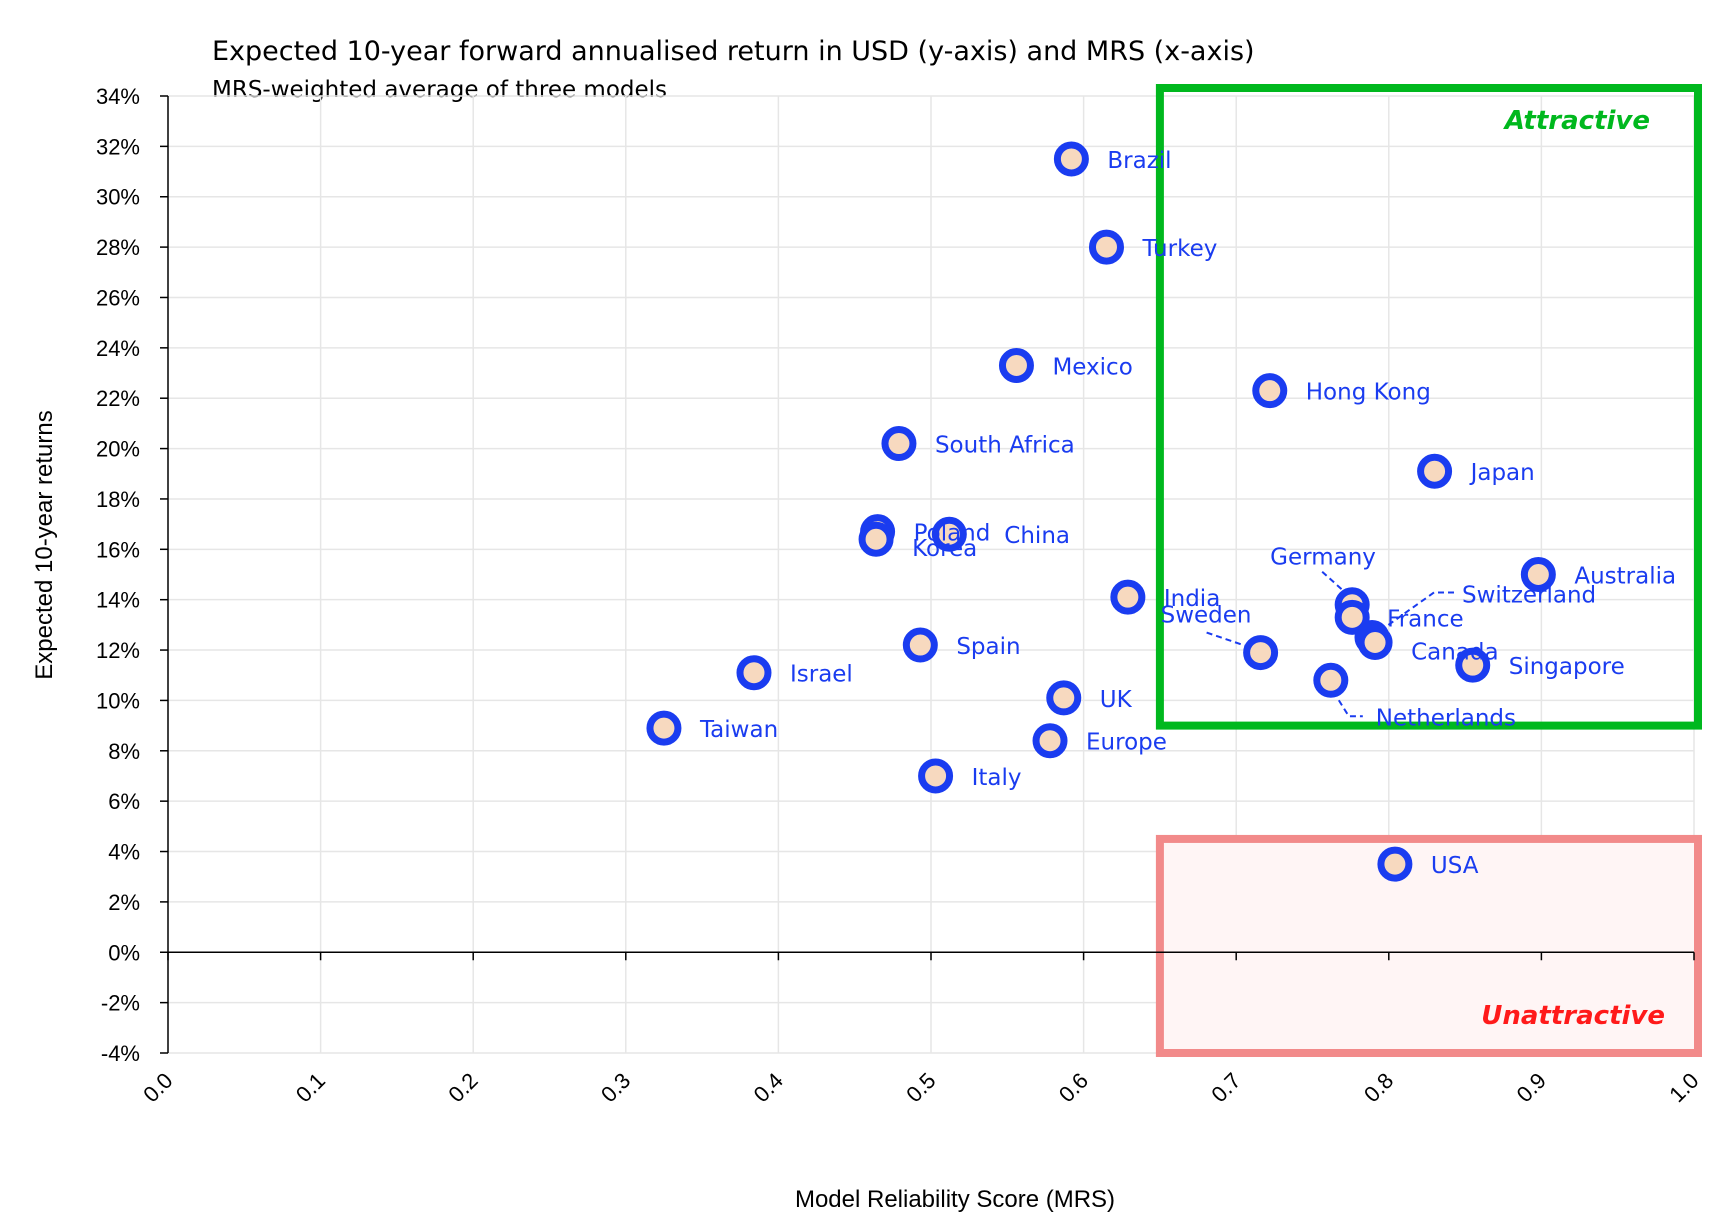 Image resolution: width=1726 pixels, height=1226 pixels. I want to click on x-axis-label: Model Reliability Score (MRS), so click(955, 1199).